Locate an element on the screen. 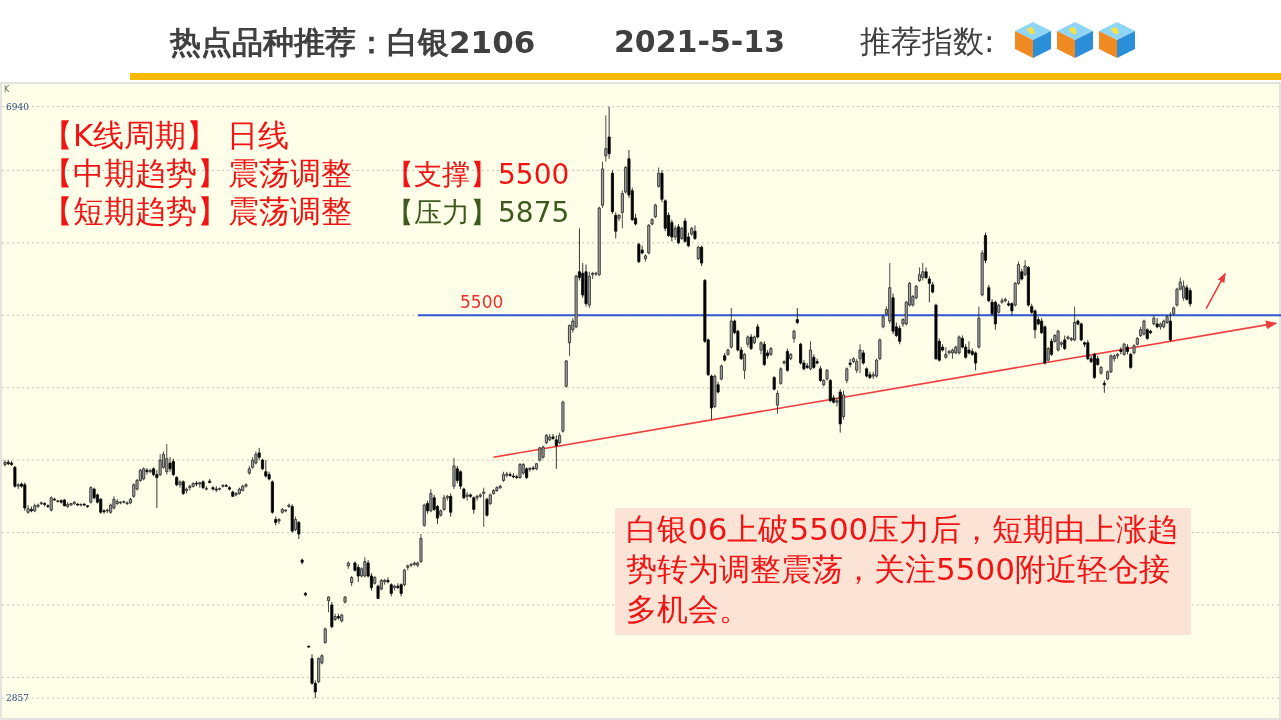 This screenshot has width=1281, height=720. annotation: 【支撑】5500 is located at coordinates (478, 174).